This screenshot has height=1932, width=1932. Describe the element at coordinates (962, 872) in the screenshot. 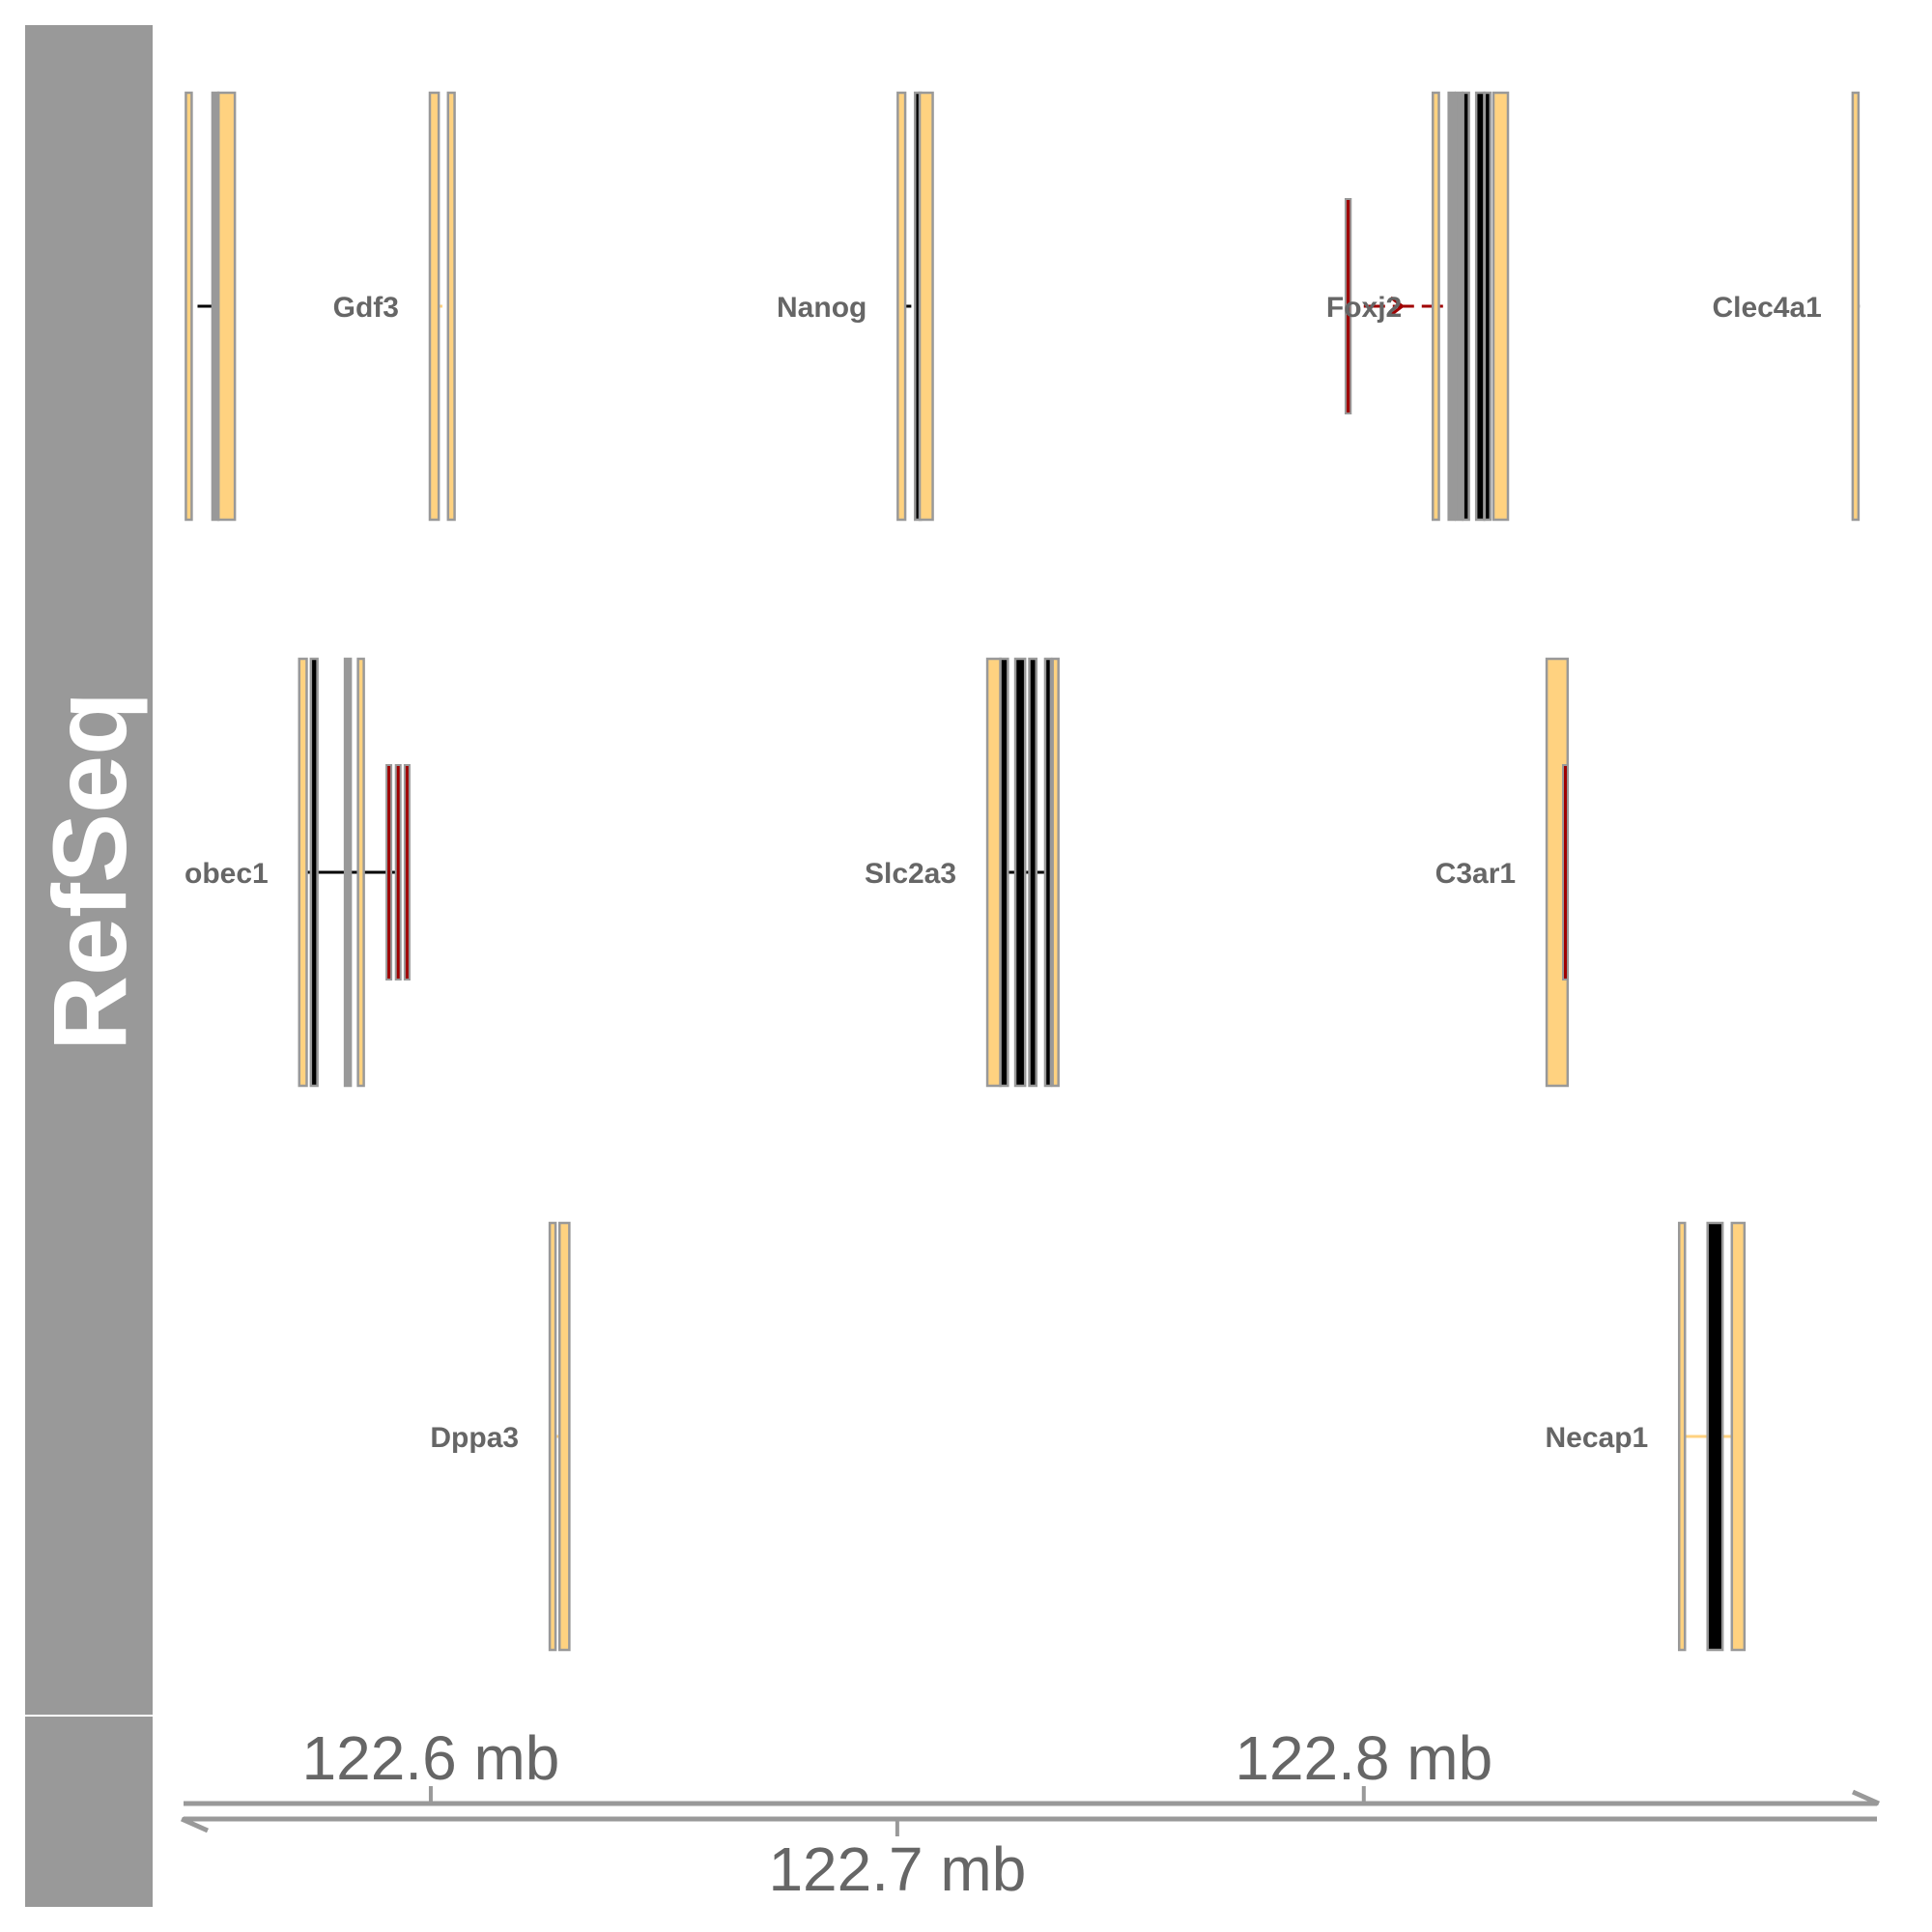

I see `gene-model: Slc2a3` at that location.